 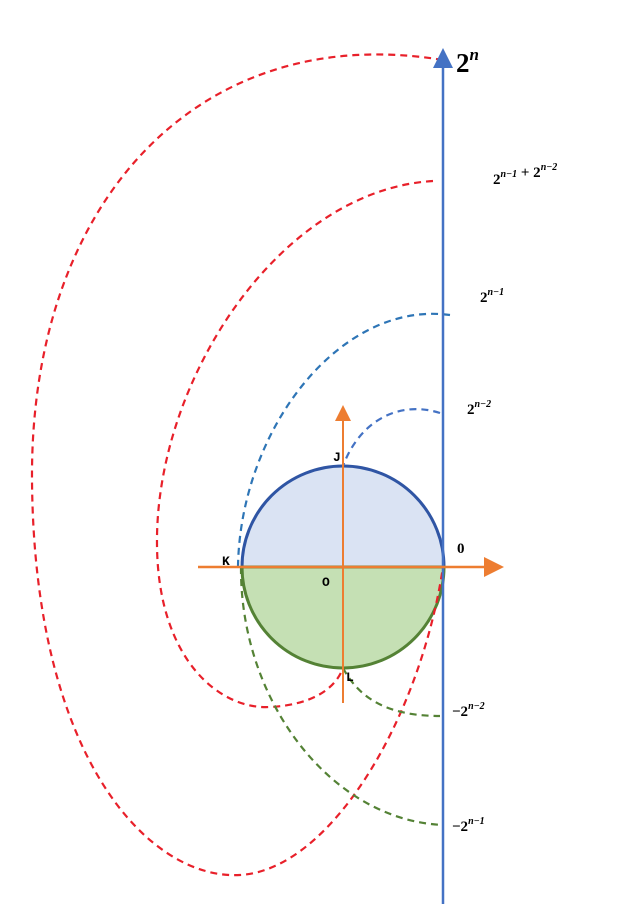 What do you see at coordinates (474, 54) in the screenshot?
I see `exponent: n` at bounding box center [474, 54].